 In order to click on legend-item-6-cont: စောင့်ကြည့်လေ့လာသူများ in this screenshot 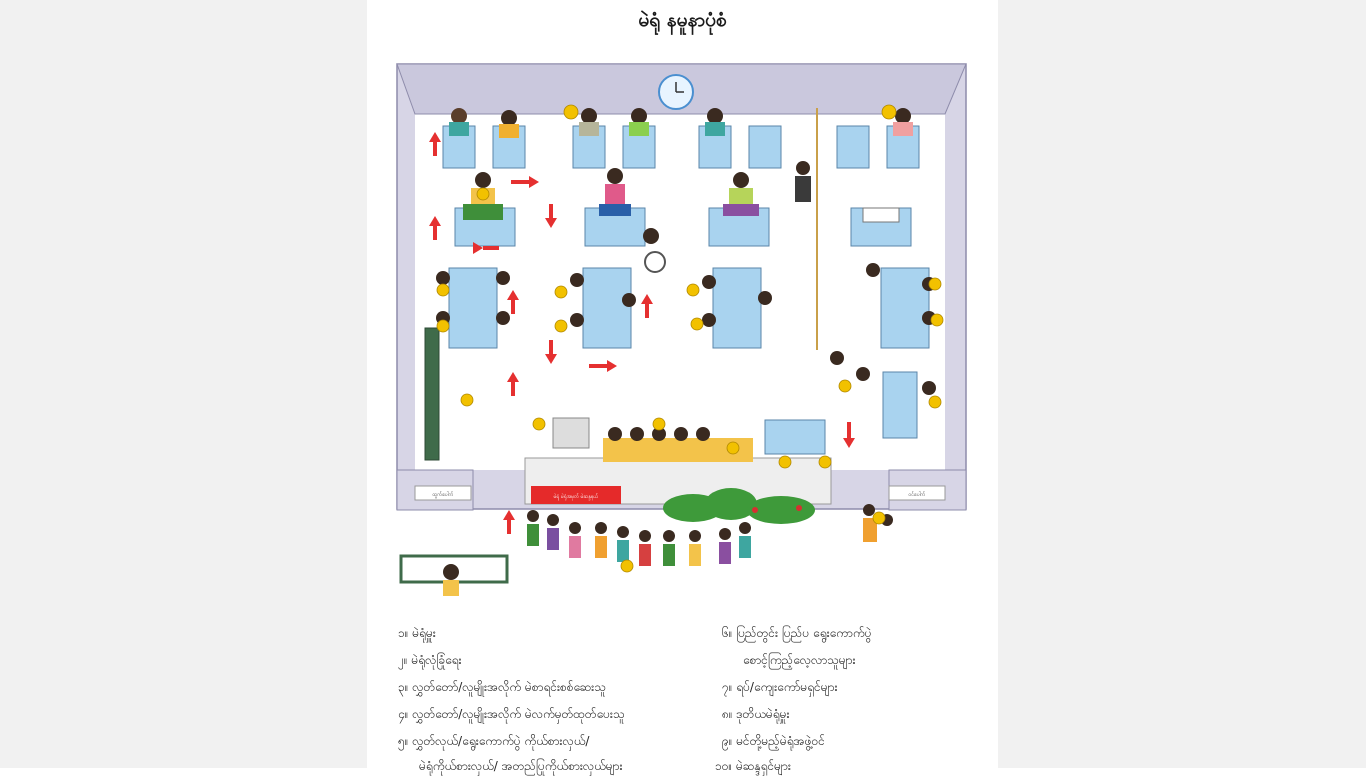, I will do `click(799, 660)`.